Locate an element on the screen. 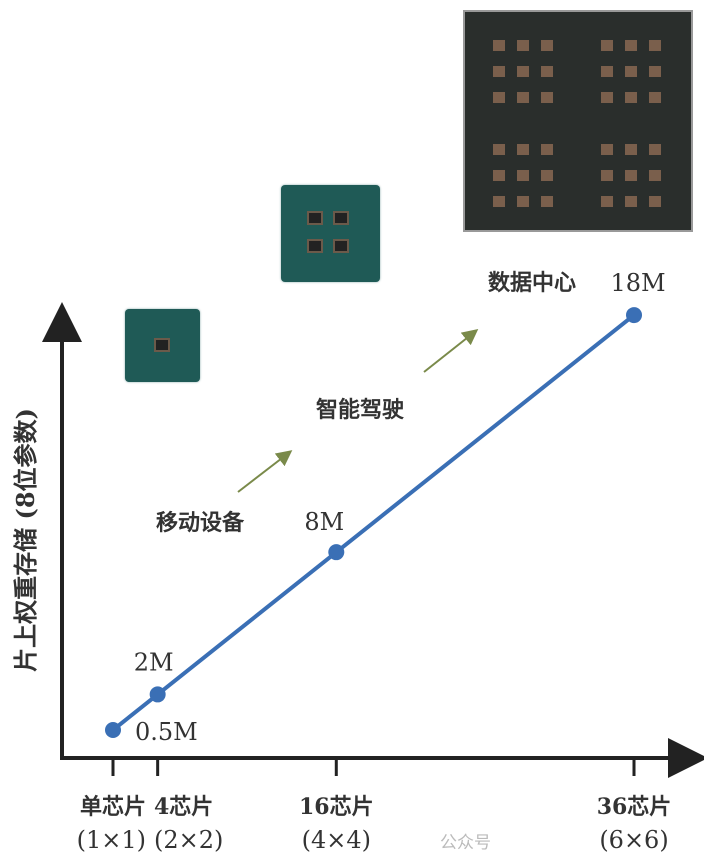 This screenshot has height=868, width=704. annotation-arrow-mobile is located at coordinates (265, 471).